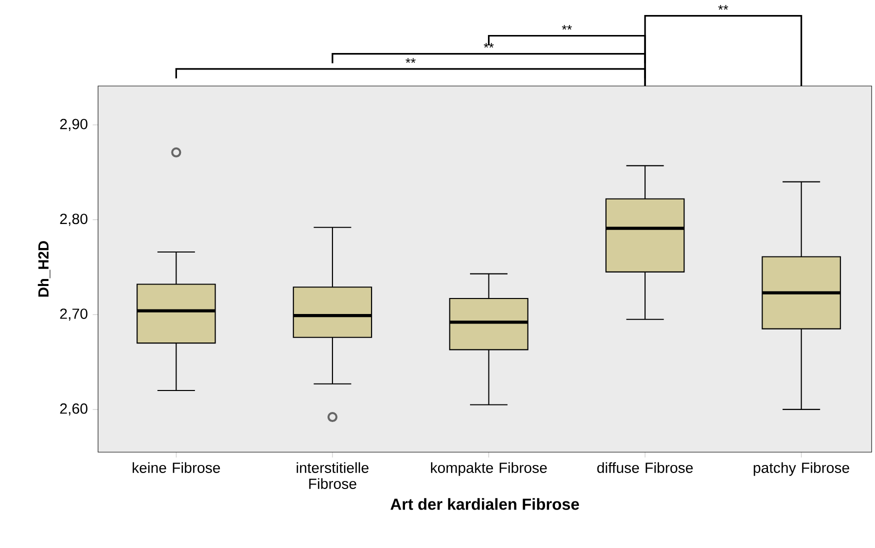  What do you see at coordinates (74, 124) in the screenshot?
I see `y-tick-label: 2,90` at bounding box center [74, 124].